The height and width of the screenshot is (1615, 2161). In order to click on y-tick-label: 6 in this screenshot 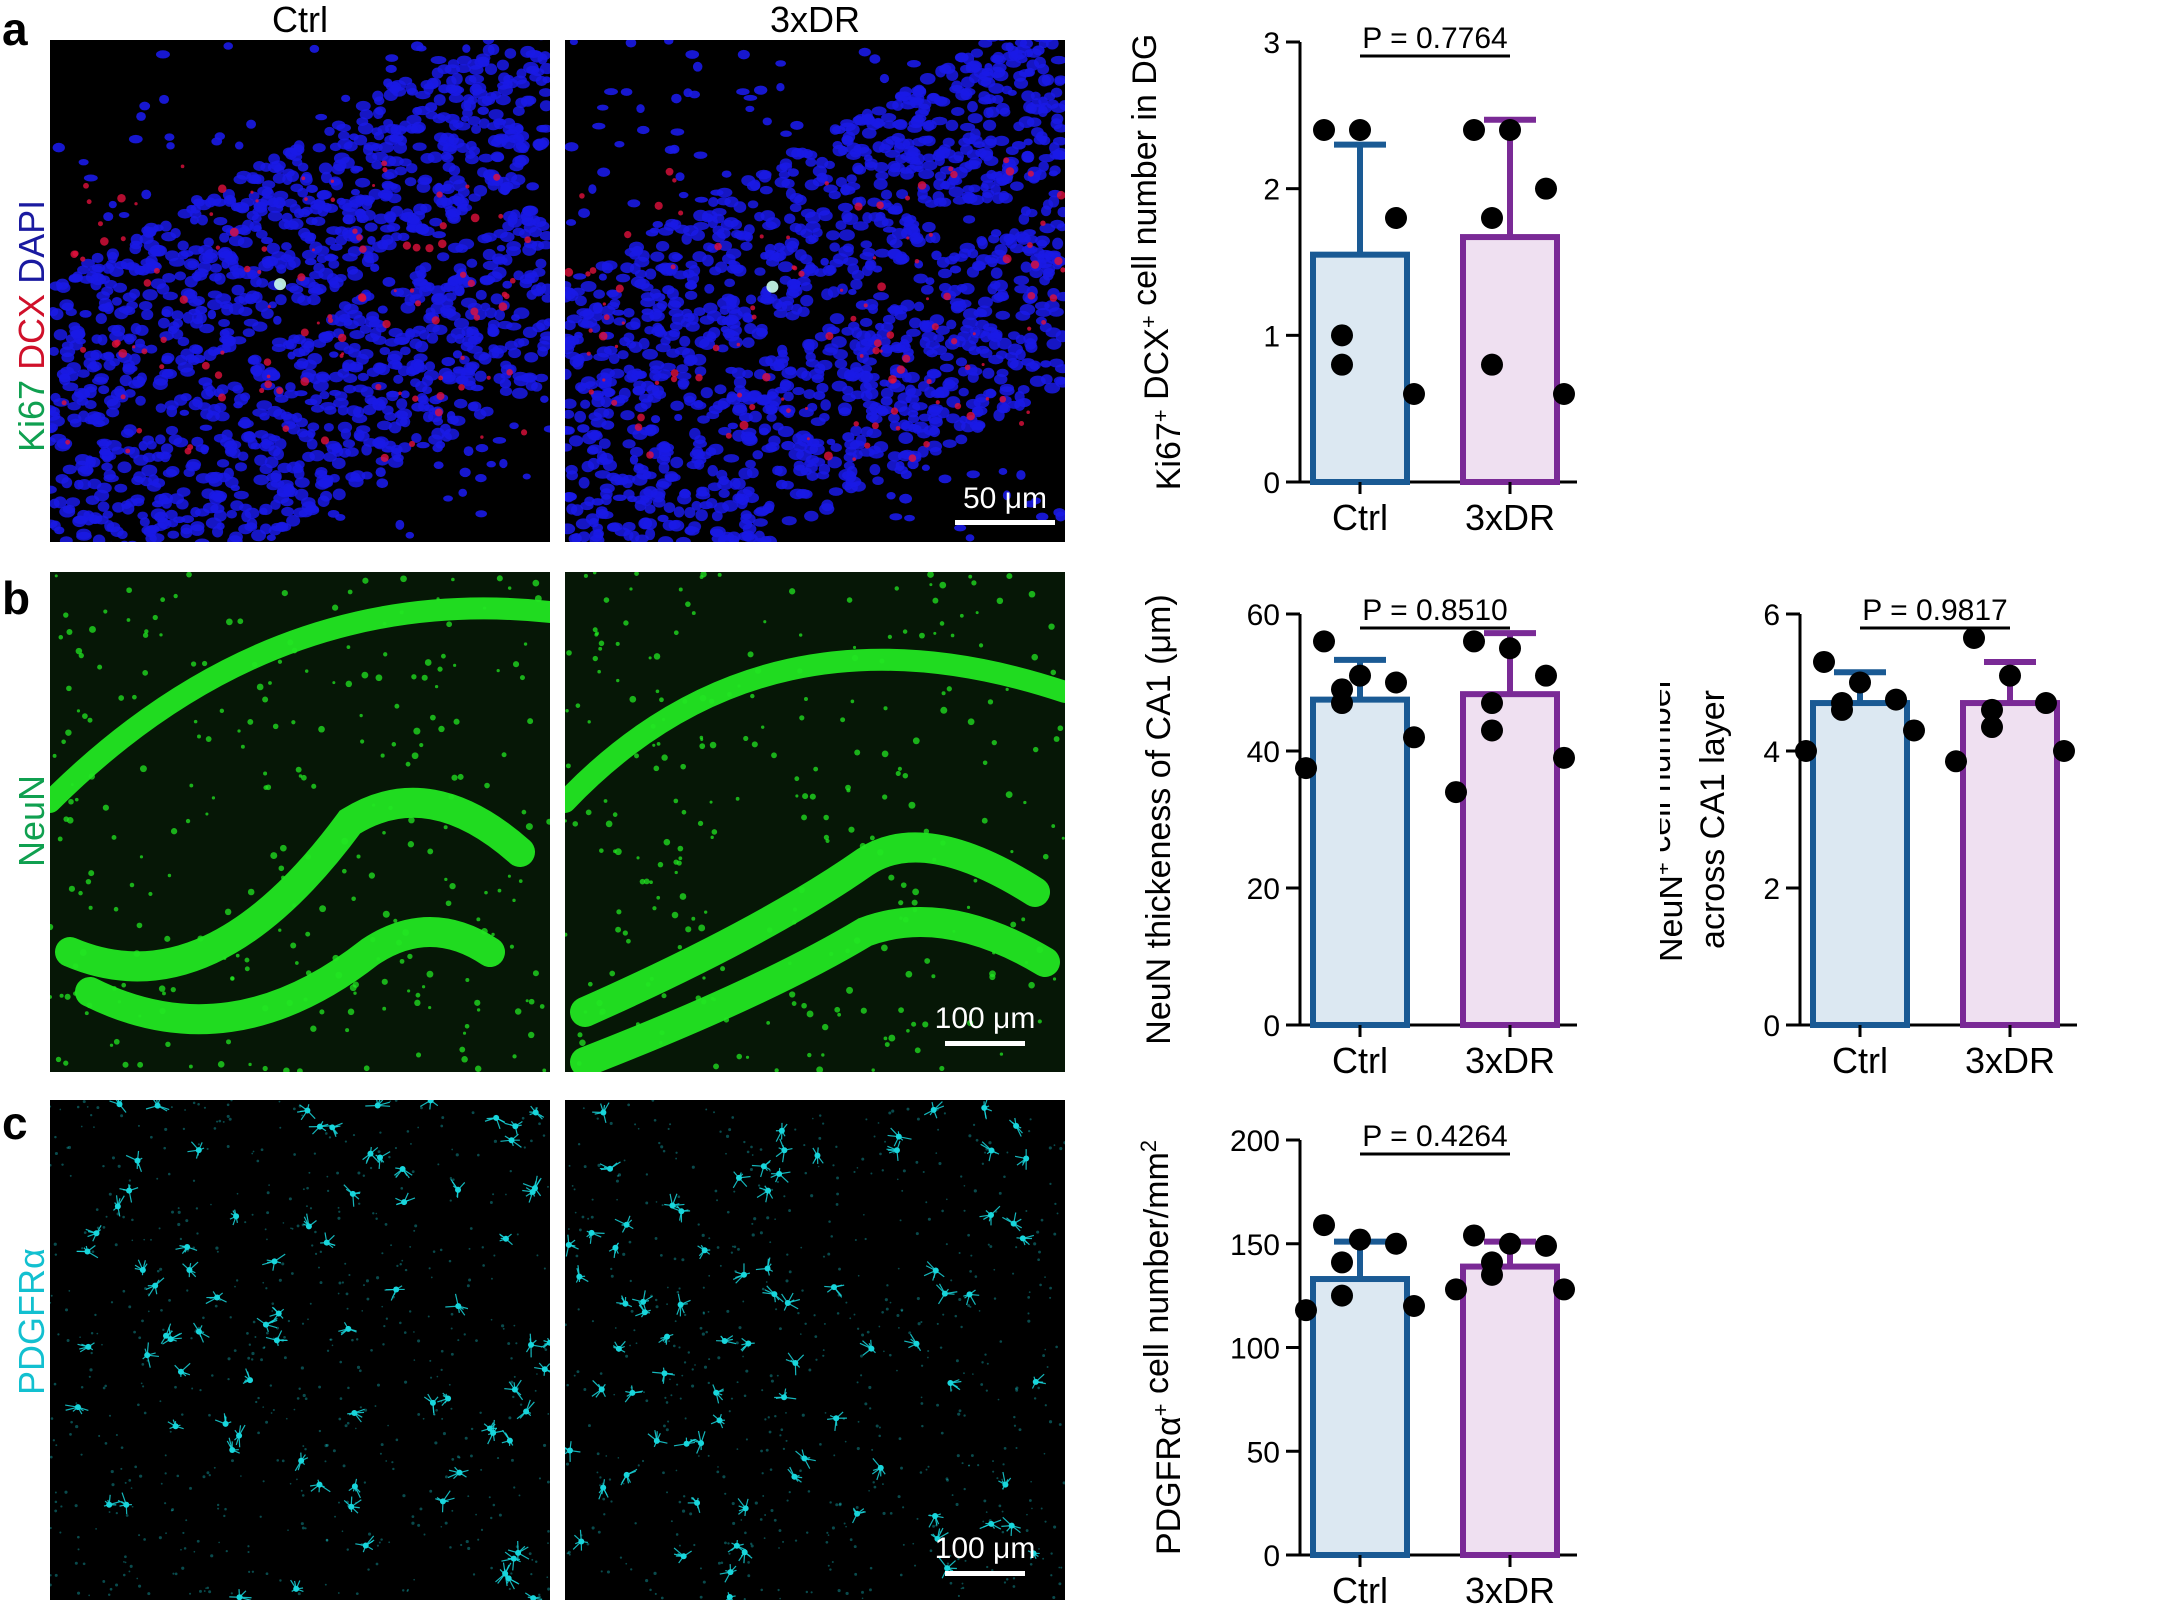, I will do `click(1771, 615)`.